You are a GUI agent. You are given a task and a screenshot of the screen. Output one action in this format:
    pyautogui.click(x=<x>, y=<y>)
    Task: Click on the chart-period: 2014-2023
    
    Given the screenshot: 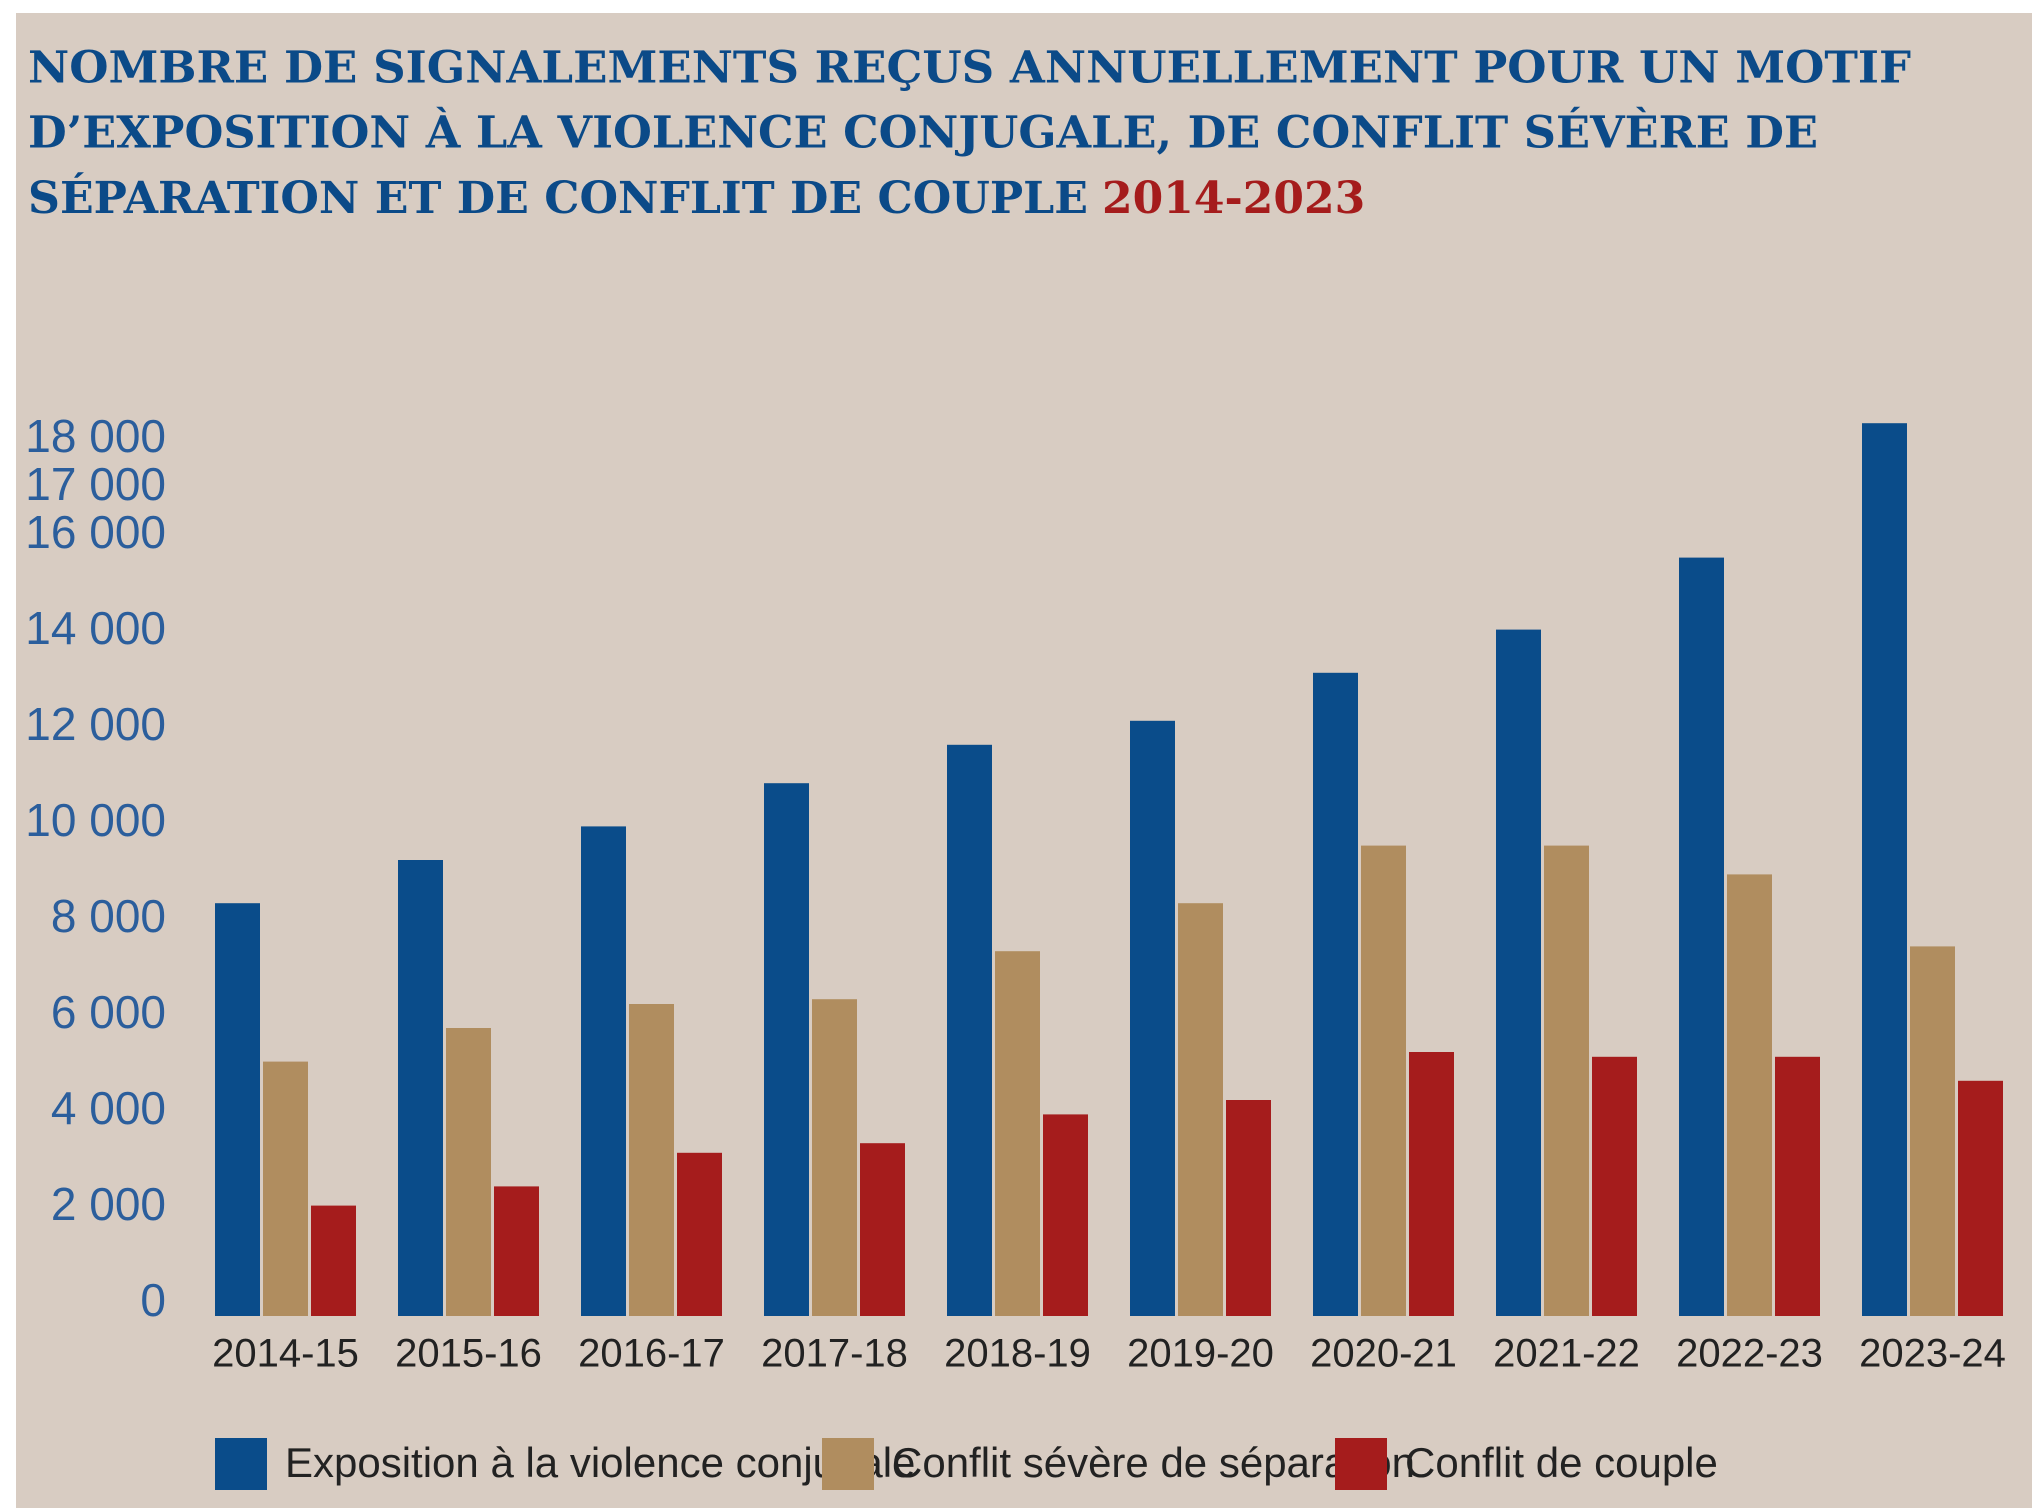 What is the action you would take?
    pyautogui.click(x=1233, y=198)
    